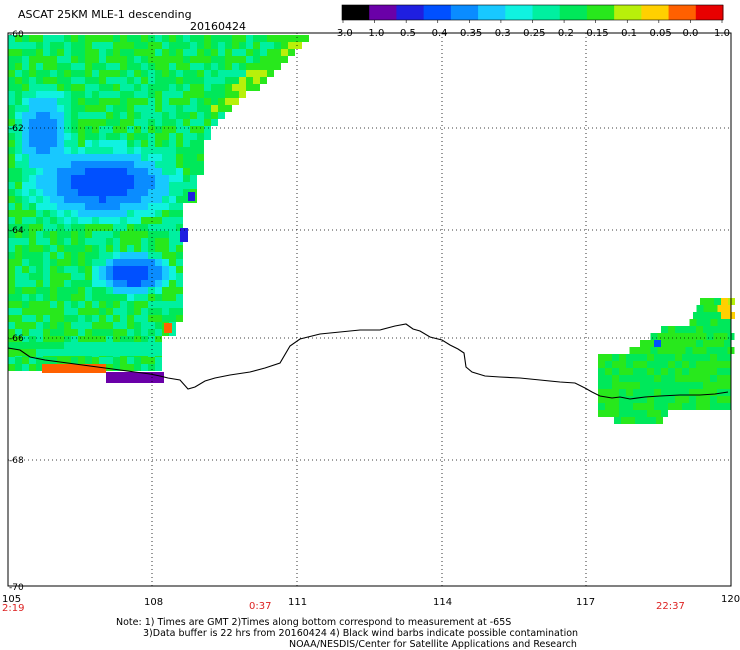 This screenshot has width=740, height=650. What do you see at coordinates (16, 35) in the screenshot?
I see `lat-label-60: -60` at bounding box center [16, 35].